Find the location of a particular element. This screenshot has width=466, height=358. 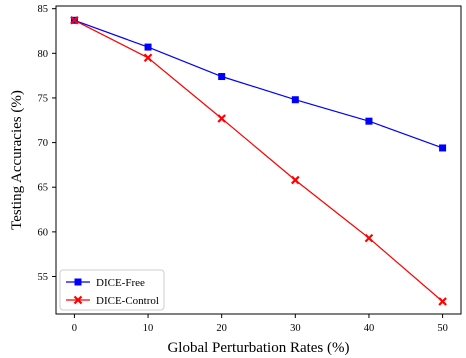

x-tick-label: 0 is located at coordinates (74, 328).